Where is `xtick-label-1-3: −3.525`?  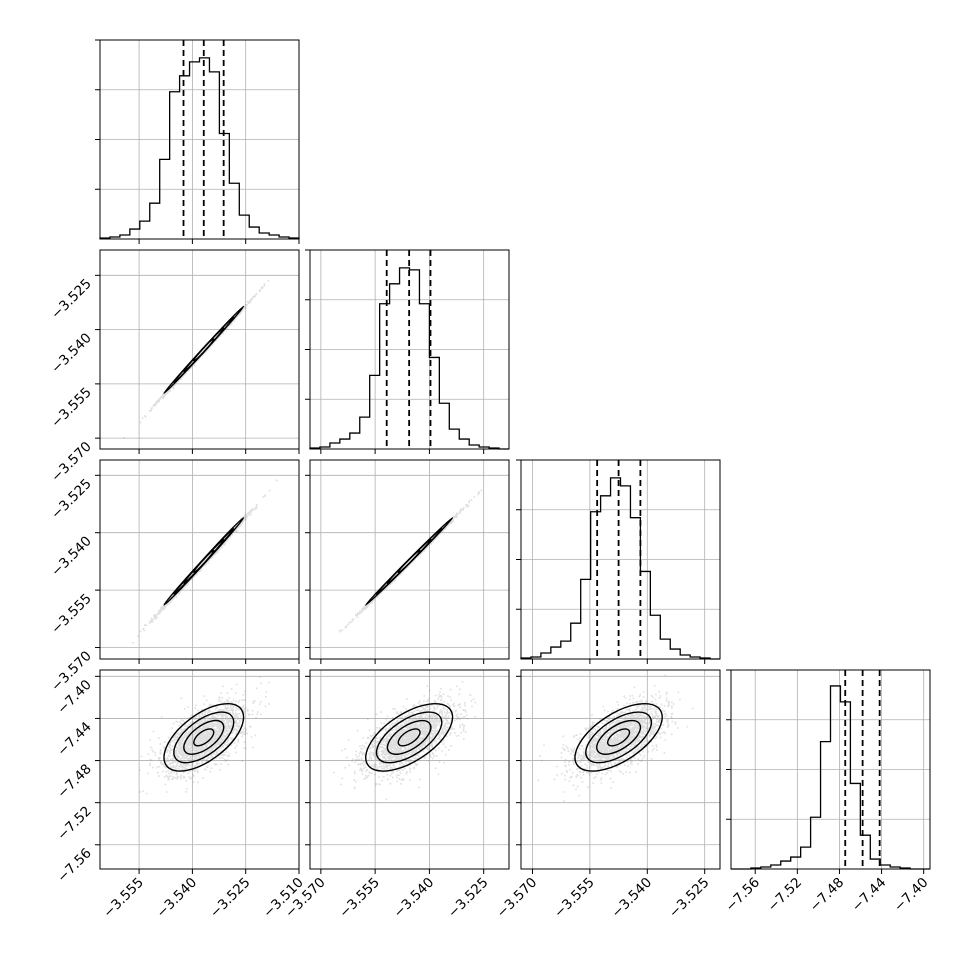 xtick-label-1-3: −3.525 is located at coordinates (468, 898).